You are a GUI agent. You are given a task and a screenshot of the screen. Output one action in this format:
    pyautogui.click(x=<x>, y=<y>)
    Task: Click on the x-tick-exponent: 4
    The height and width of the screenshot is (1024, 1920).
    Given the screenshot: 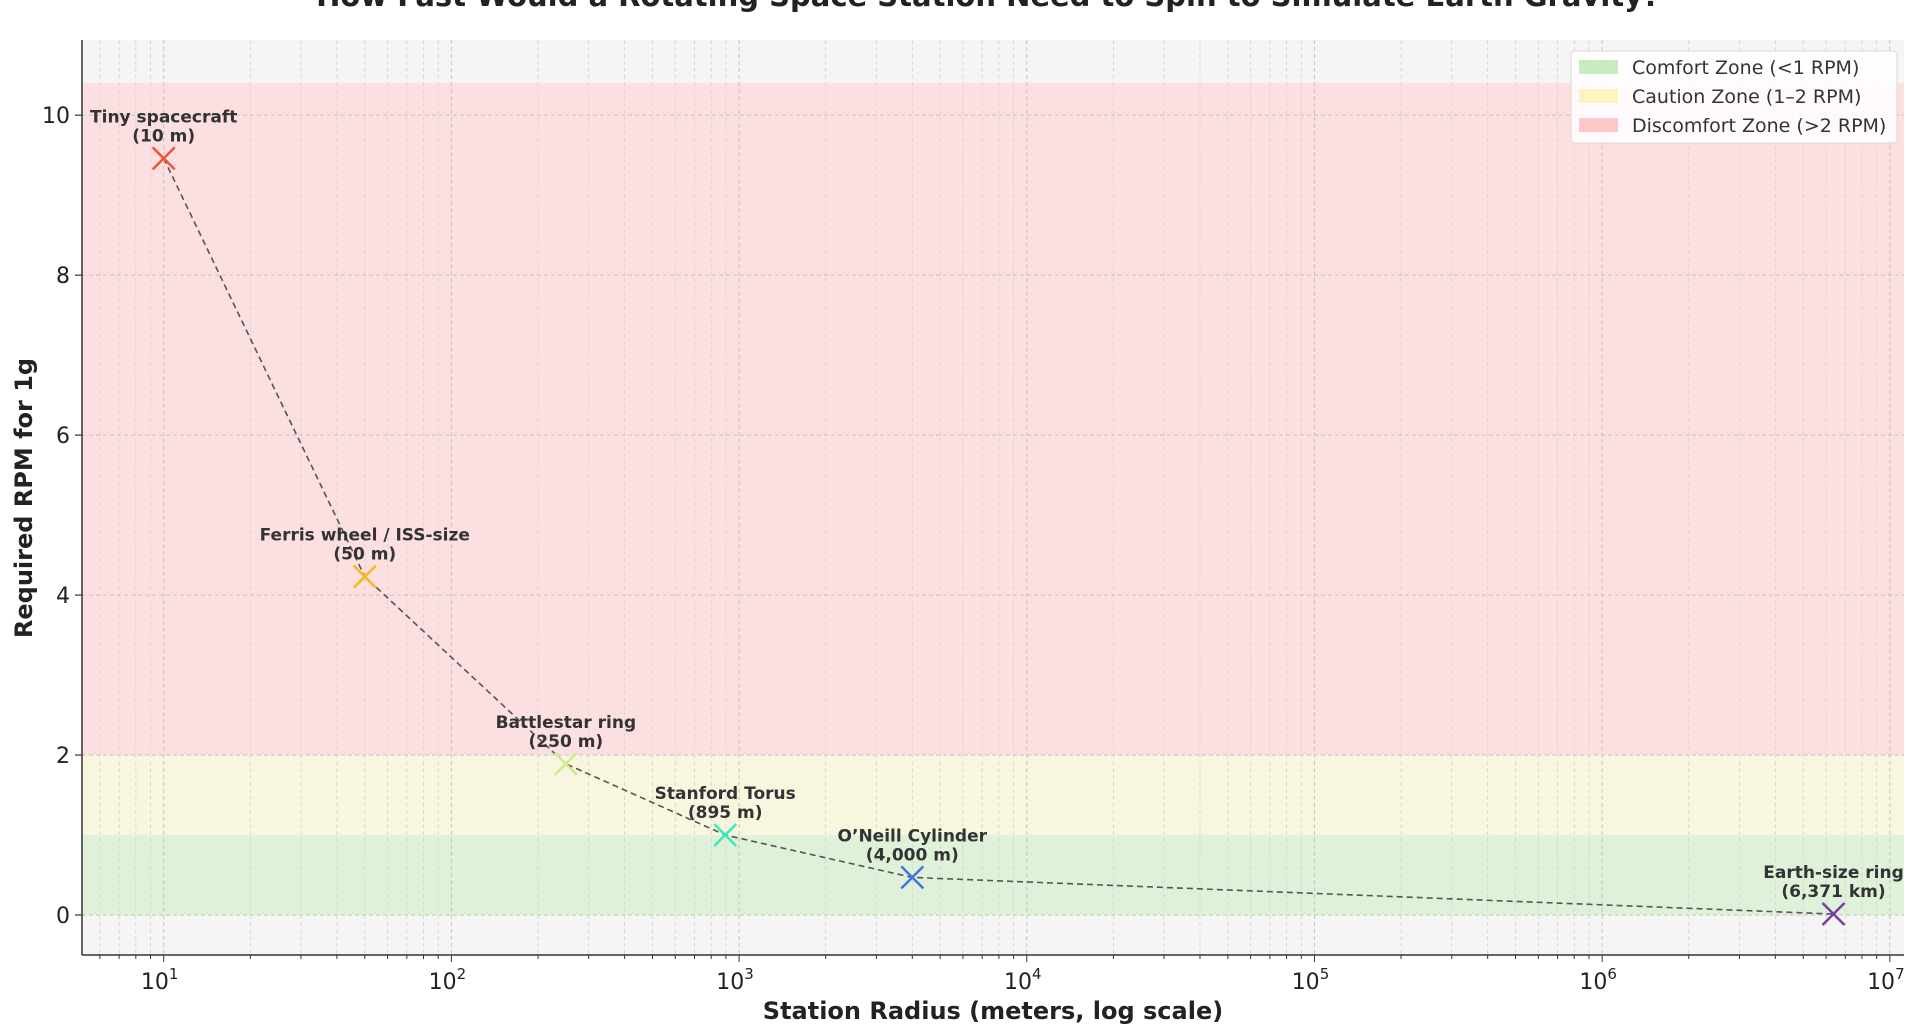 What is the action you would take?
    pyautogui.click(x=1037, y=974)
    